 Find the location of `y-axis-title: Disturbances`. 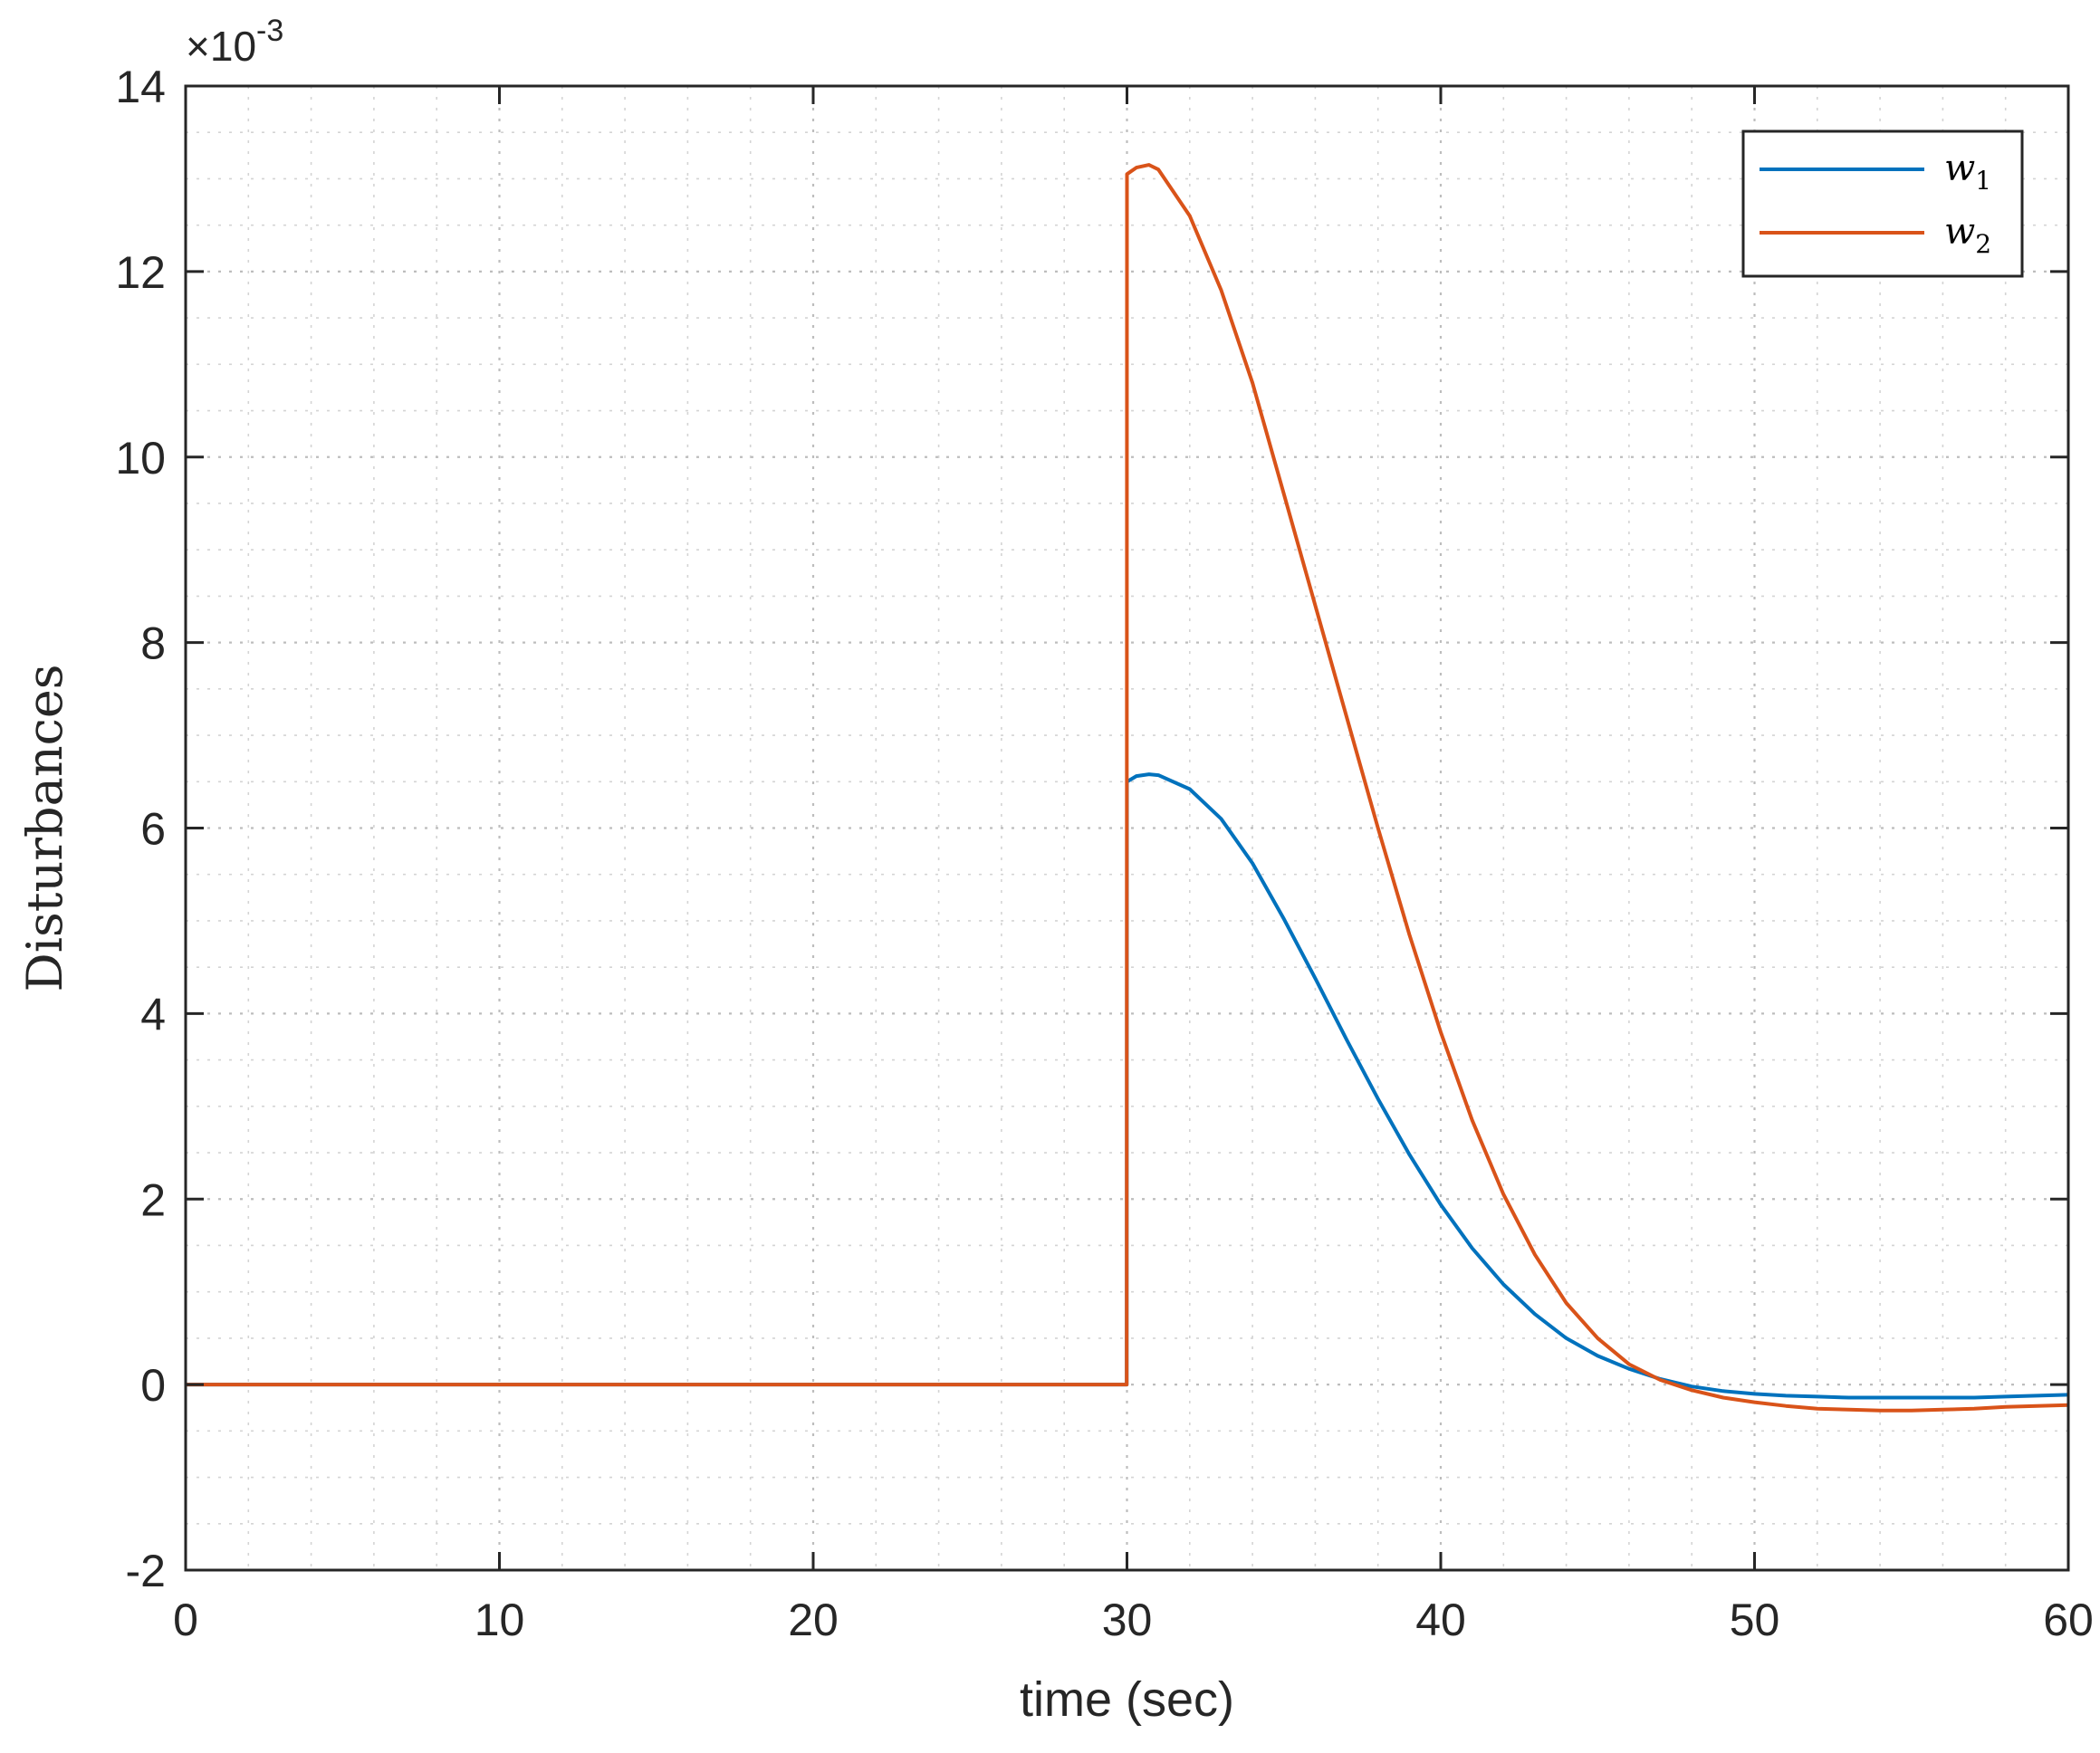

y-axis-title: Disturbances is located at coordinates (44, 827).